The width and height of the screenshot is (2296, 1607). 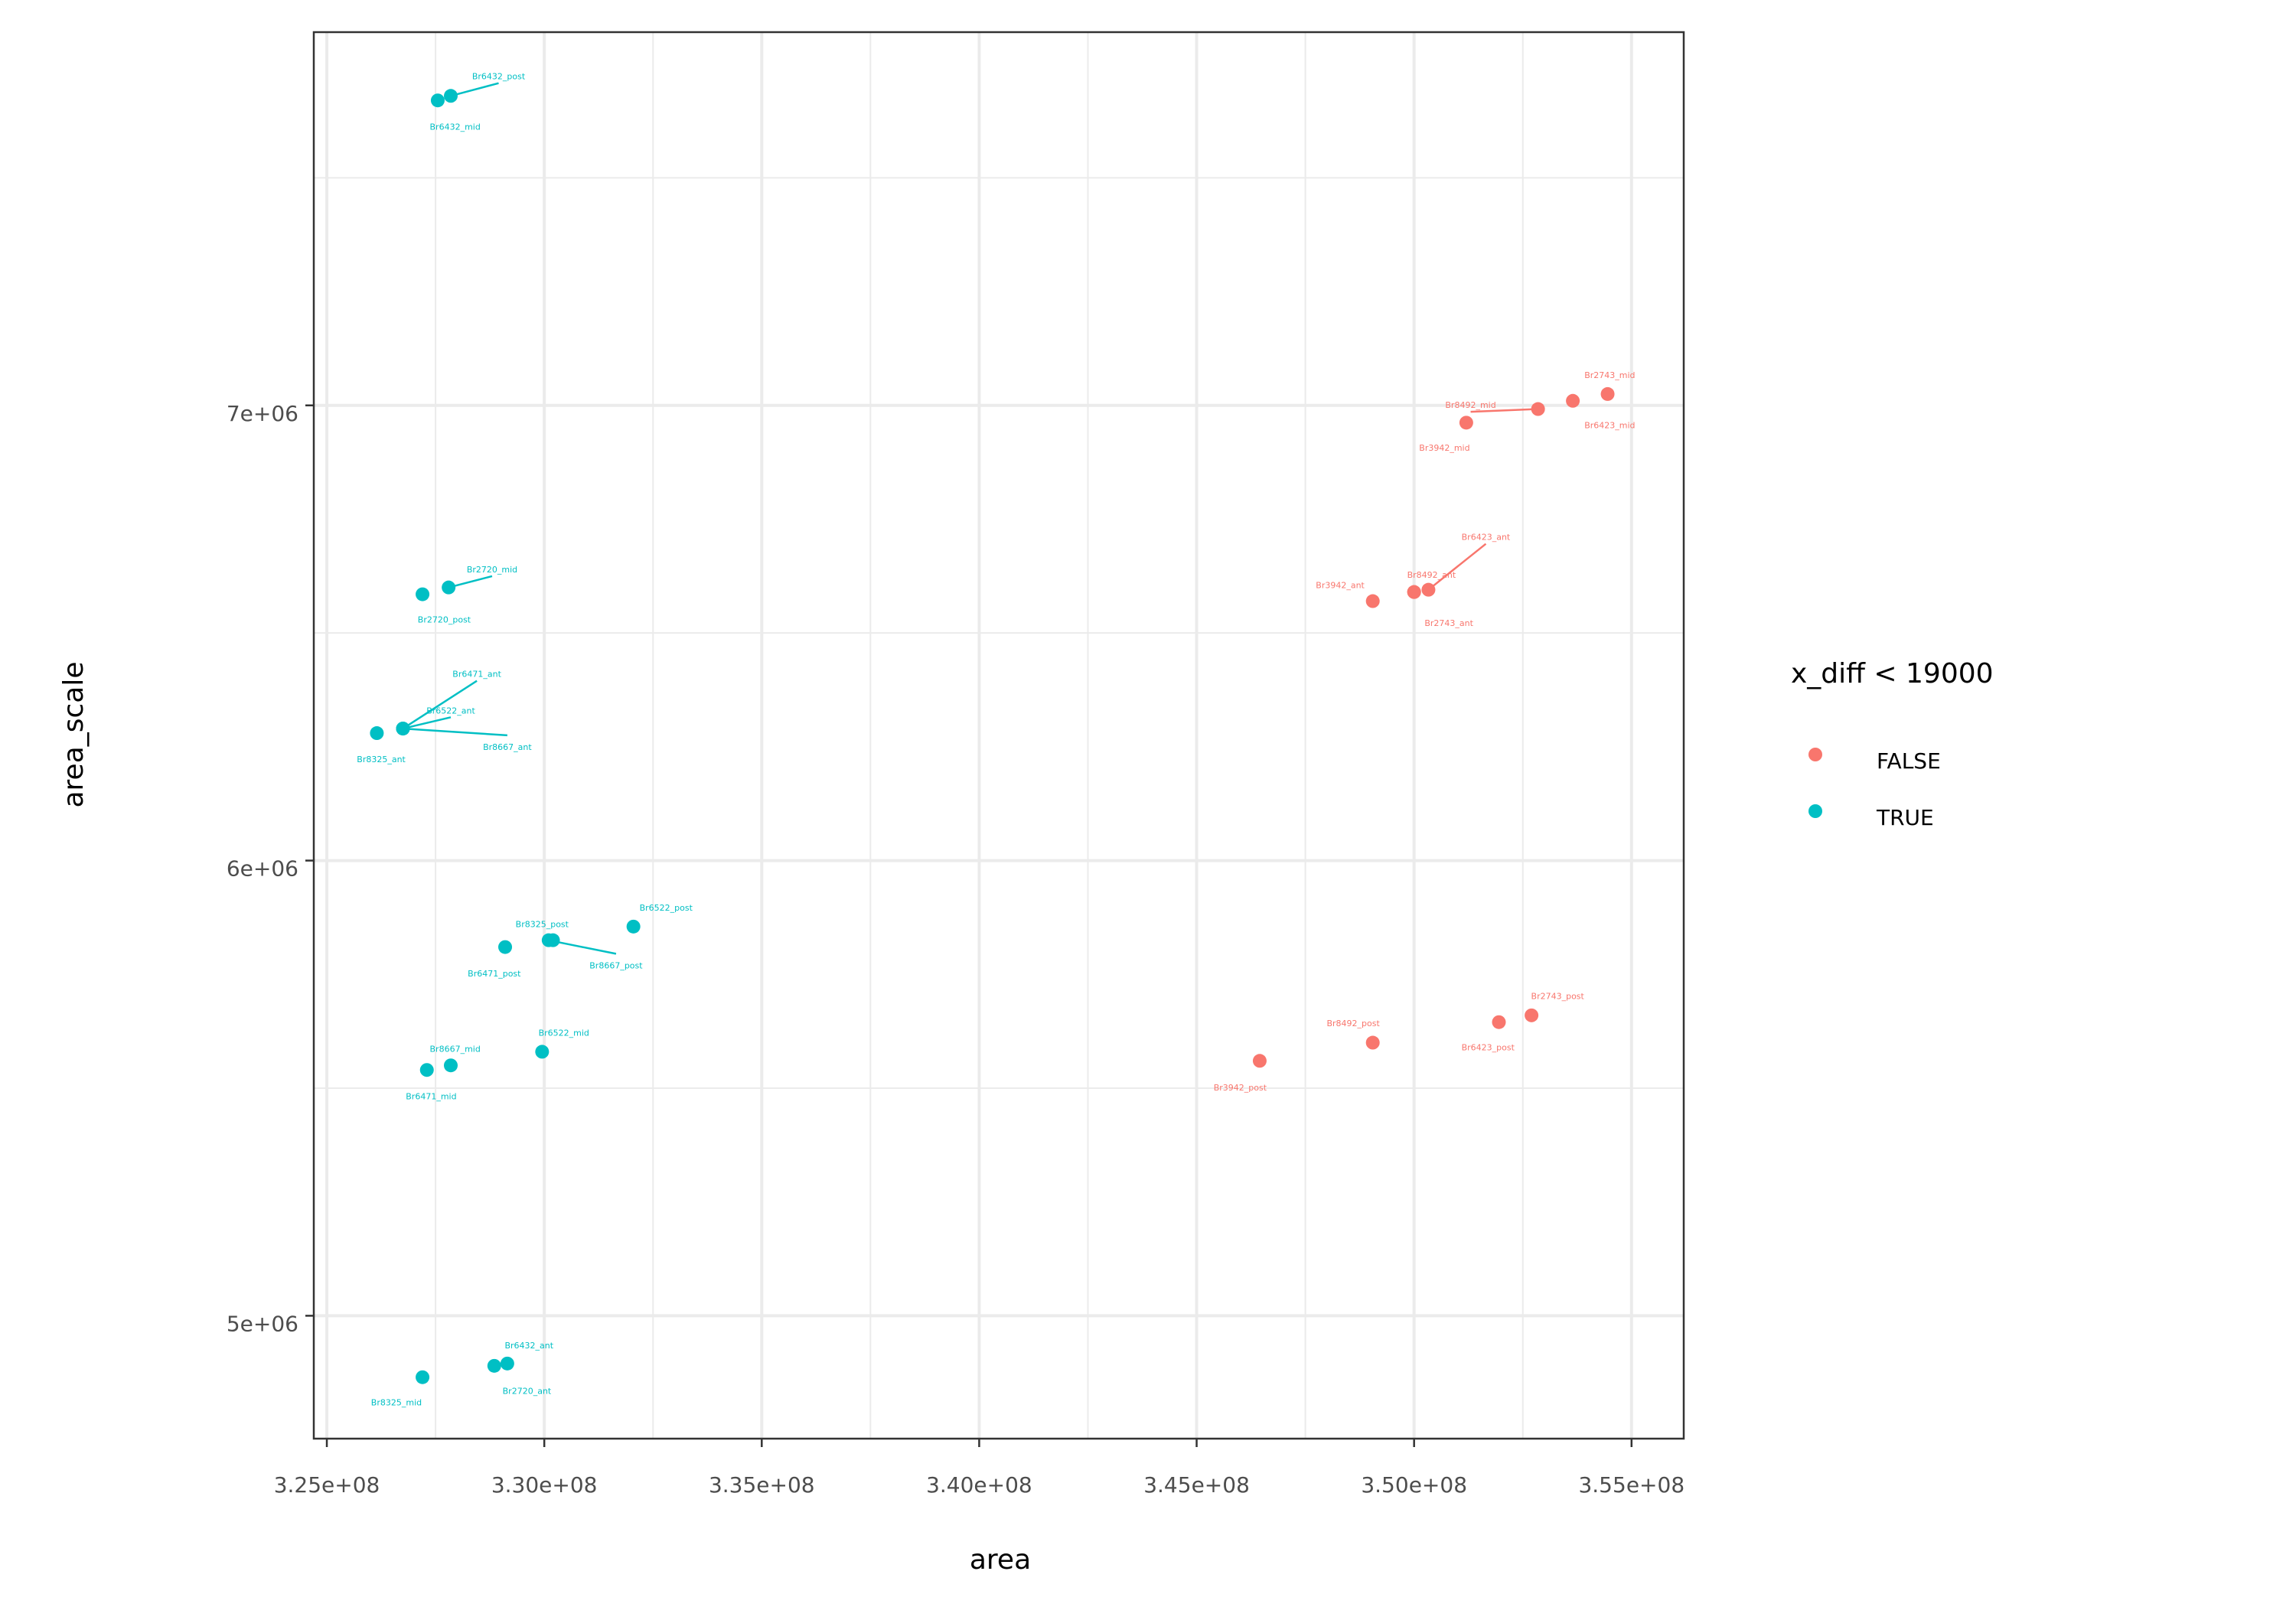 What do you see at coordinates (544, 1485) in the screenshot?
I see `x-tick-label: 3.30e+08` at bounding box center [544, 1485].